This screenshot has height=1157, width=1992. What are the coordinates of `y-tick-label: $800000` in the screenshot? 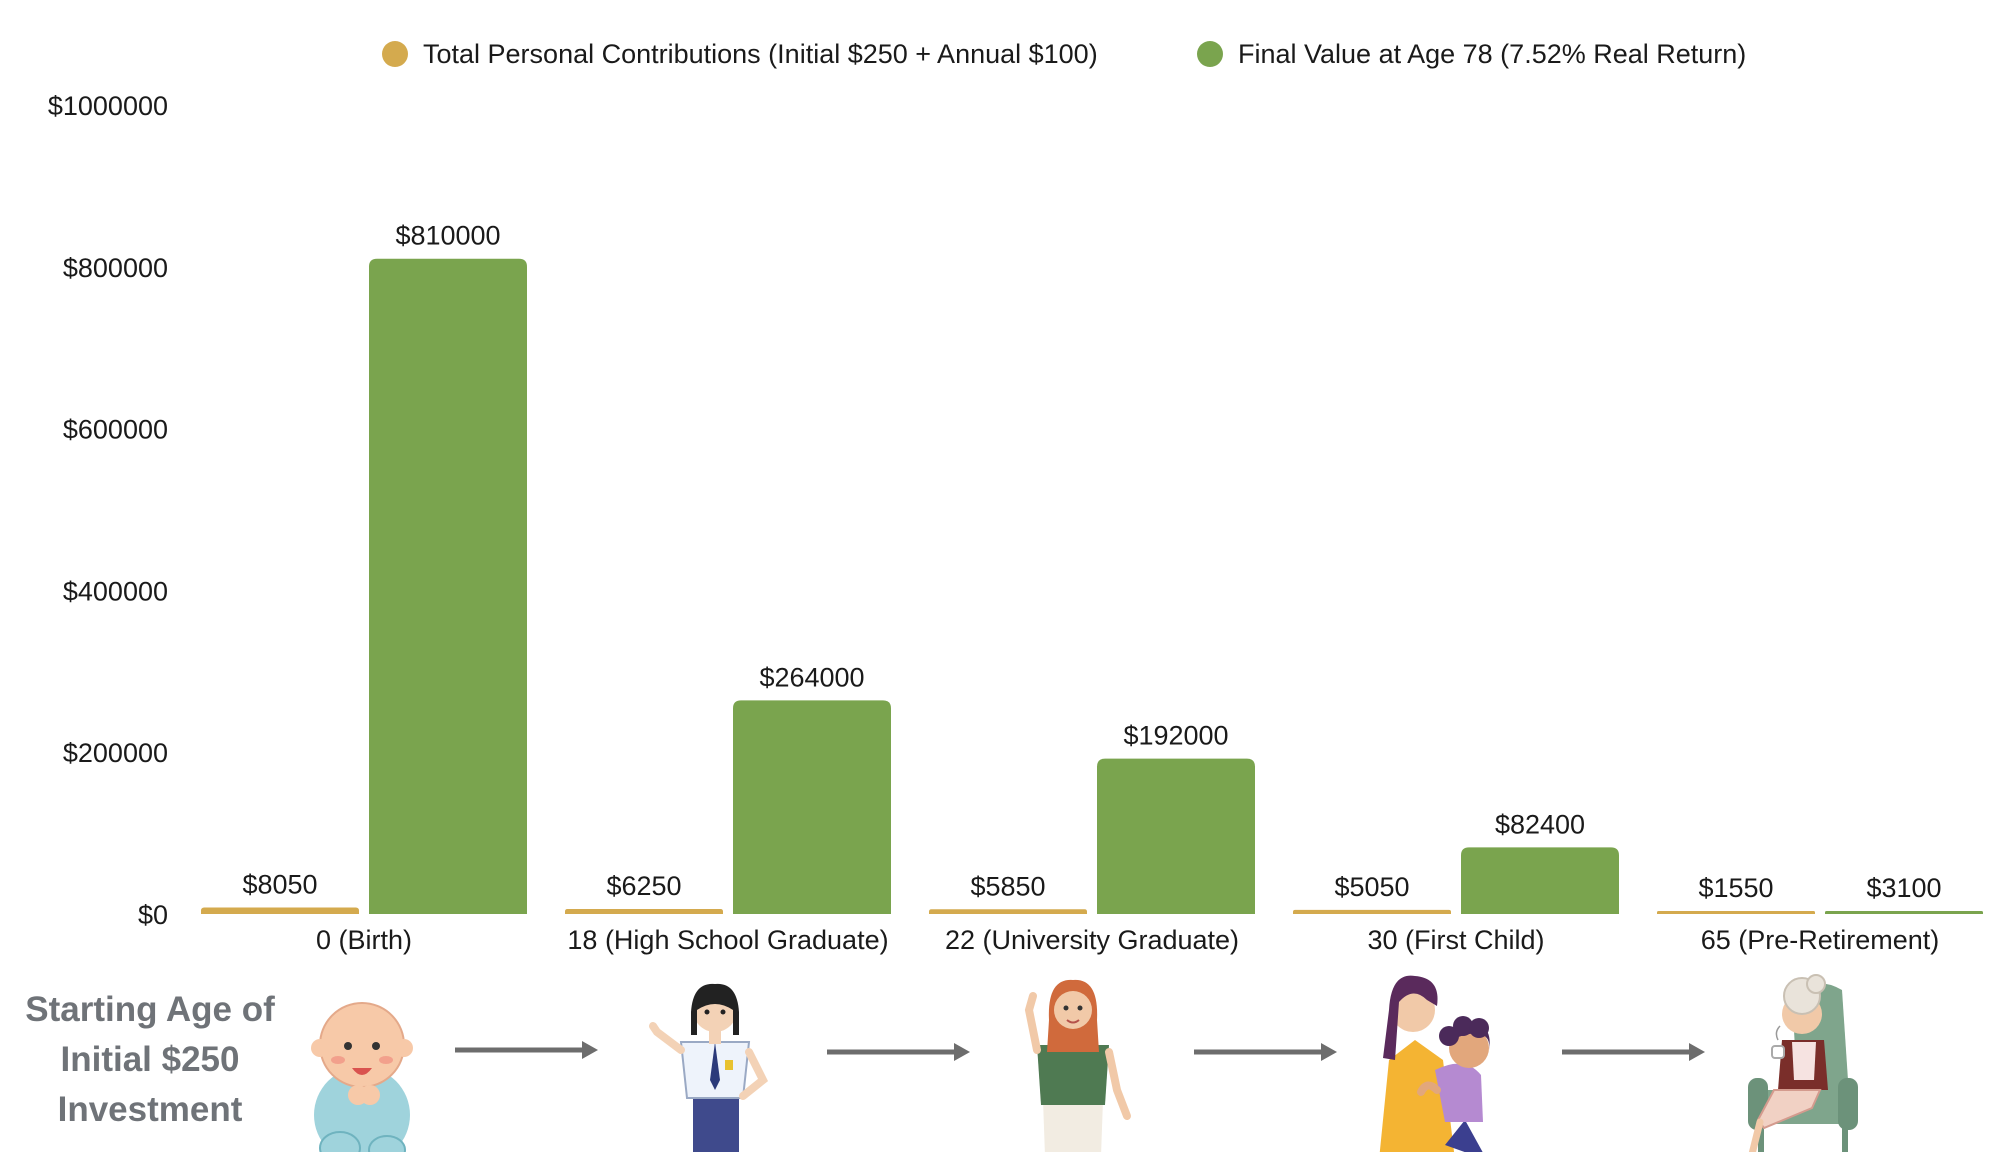 It's located at (115, 268).